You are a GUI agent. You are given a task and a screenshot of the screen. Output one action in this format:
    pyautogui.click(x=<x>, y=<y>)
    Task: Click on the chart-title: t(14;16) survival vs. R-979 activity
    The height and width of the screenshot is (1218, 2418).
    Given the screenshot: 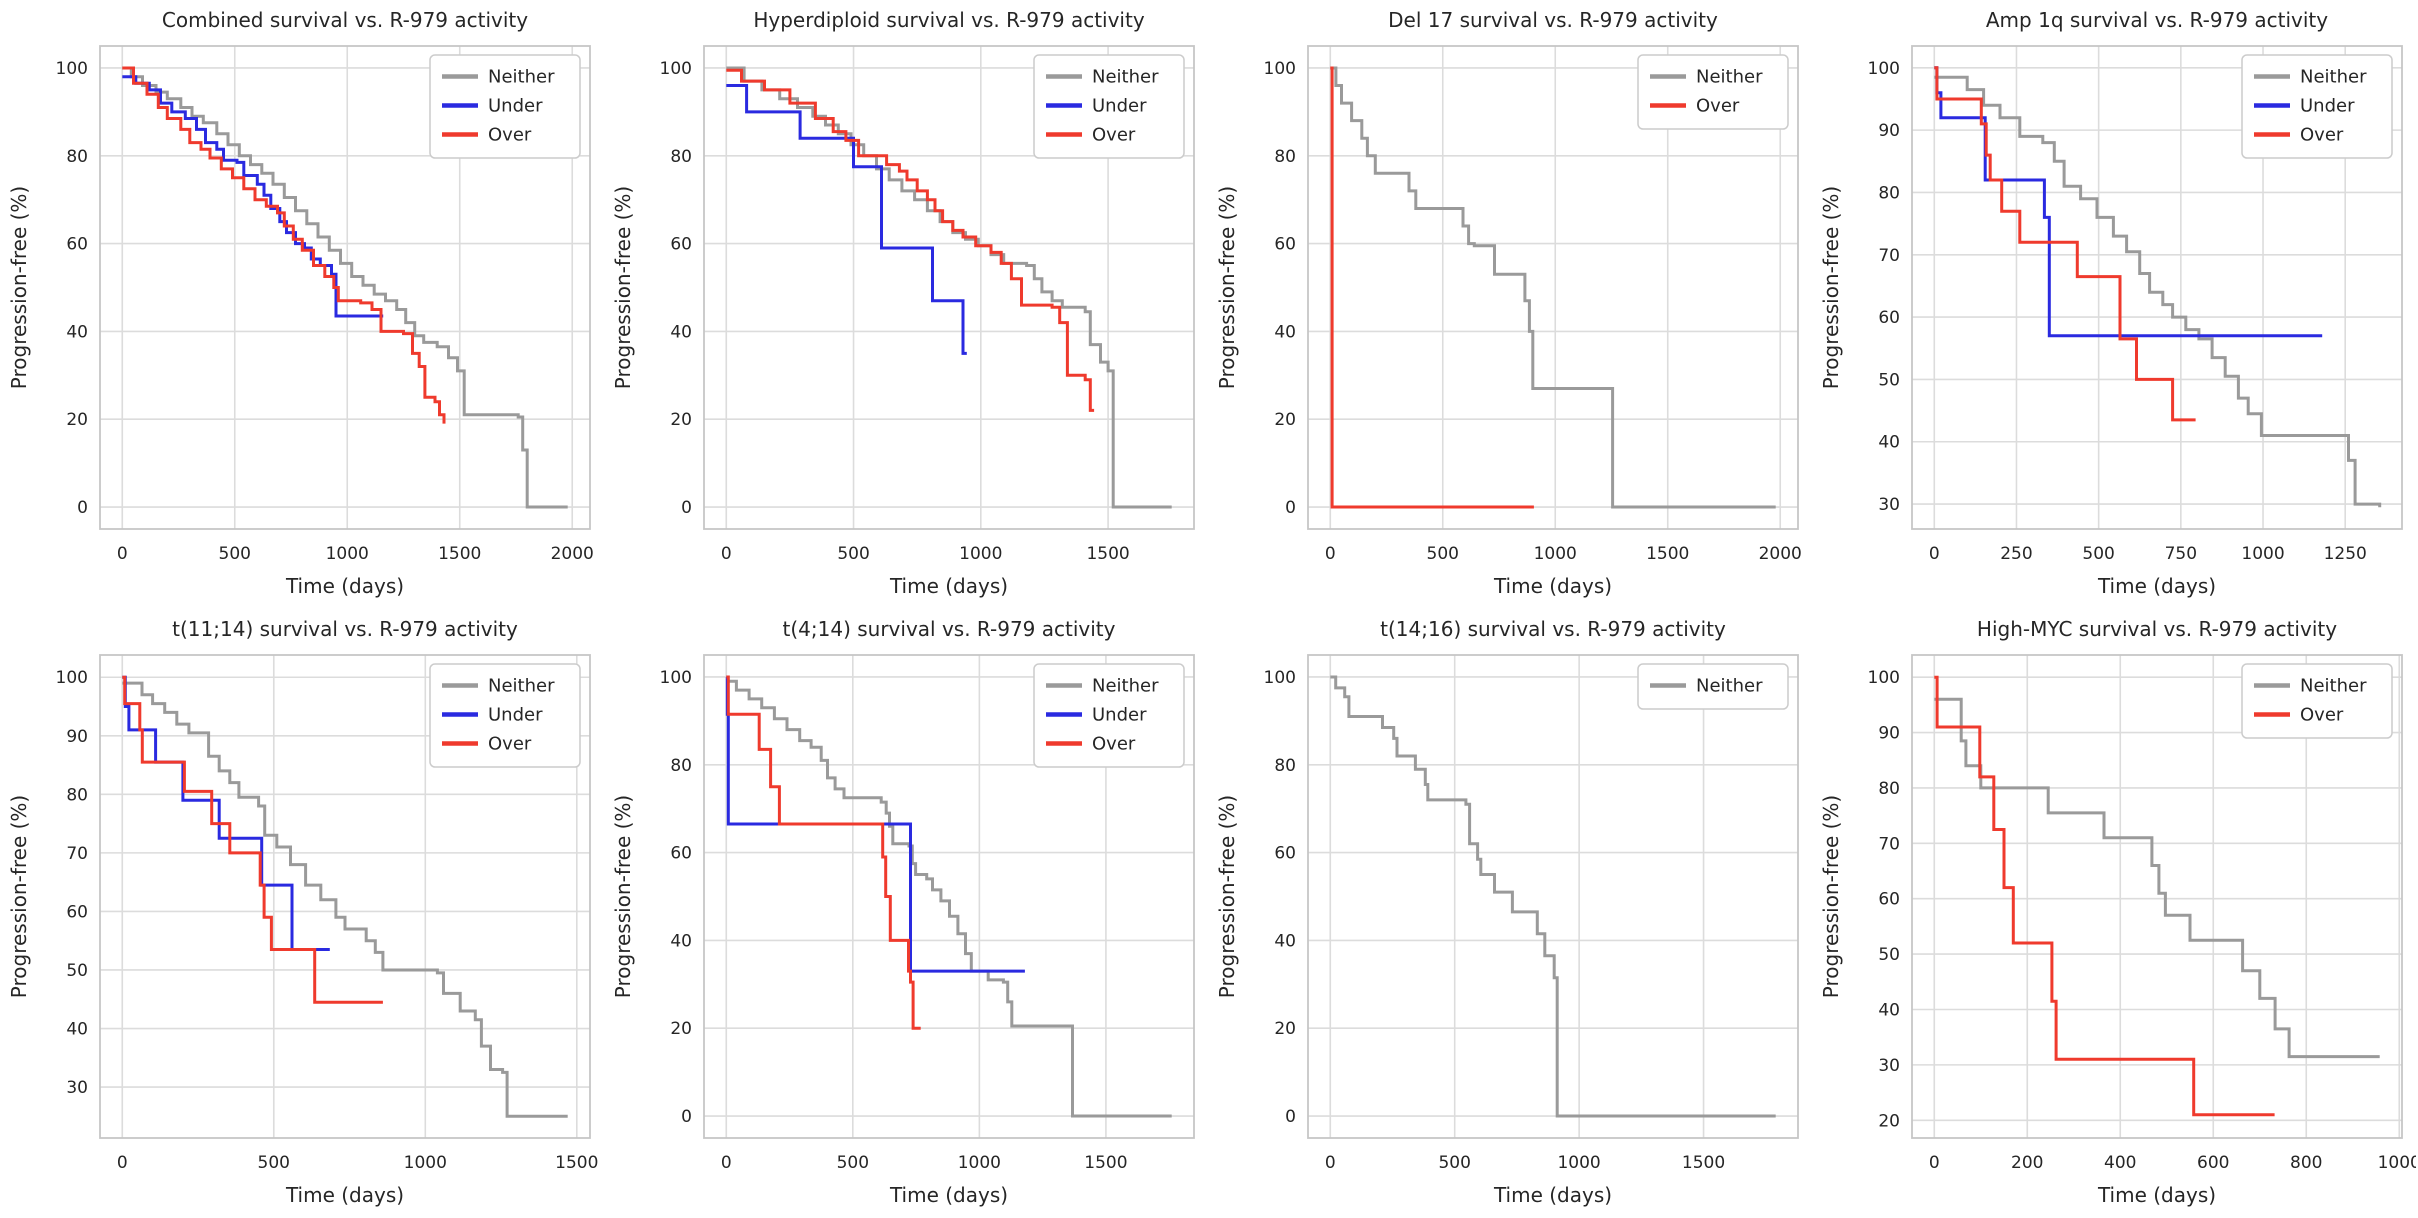 What is the action you would take?
    pyautogui.click(x=1553, y=629)
    